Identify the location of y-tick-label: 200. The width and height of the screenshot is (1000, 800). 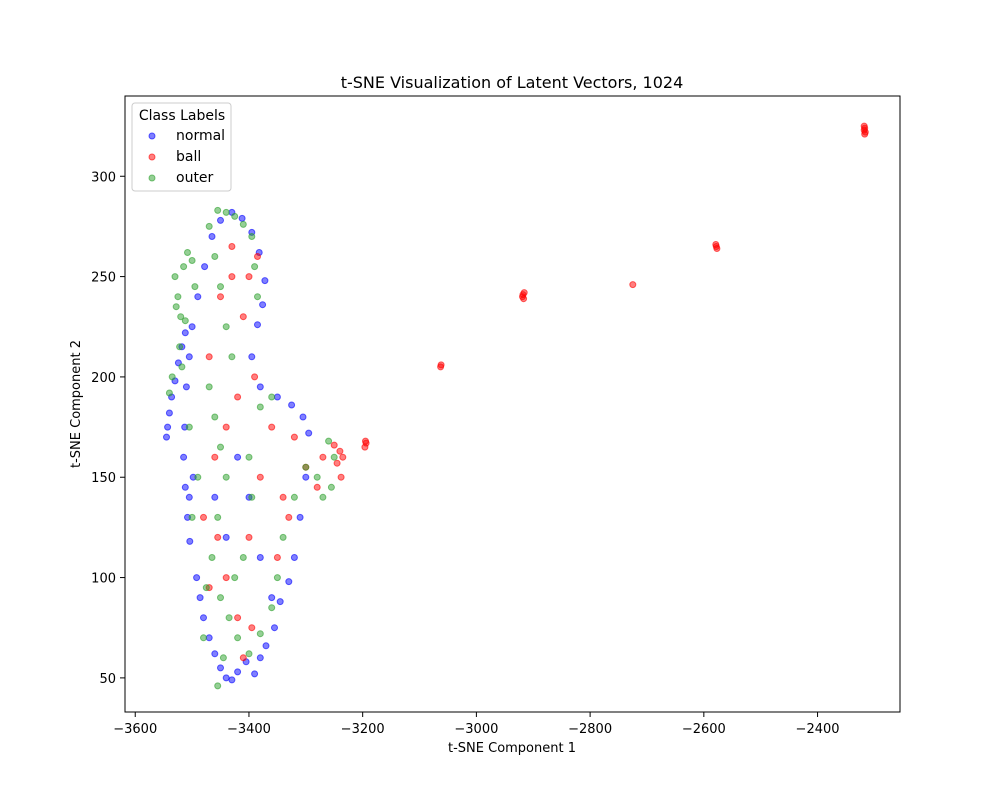
(103, 378).